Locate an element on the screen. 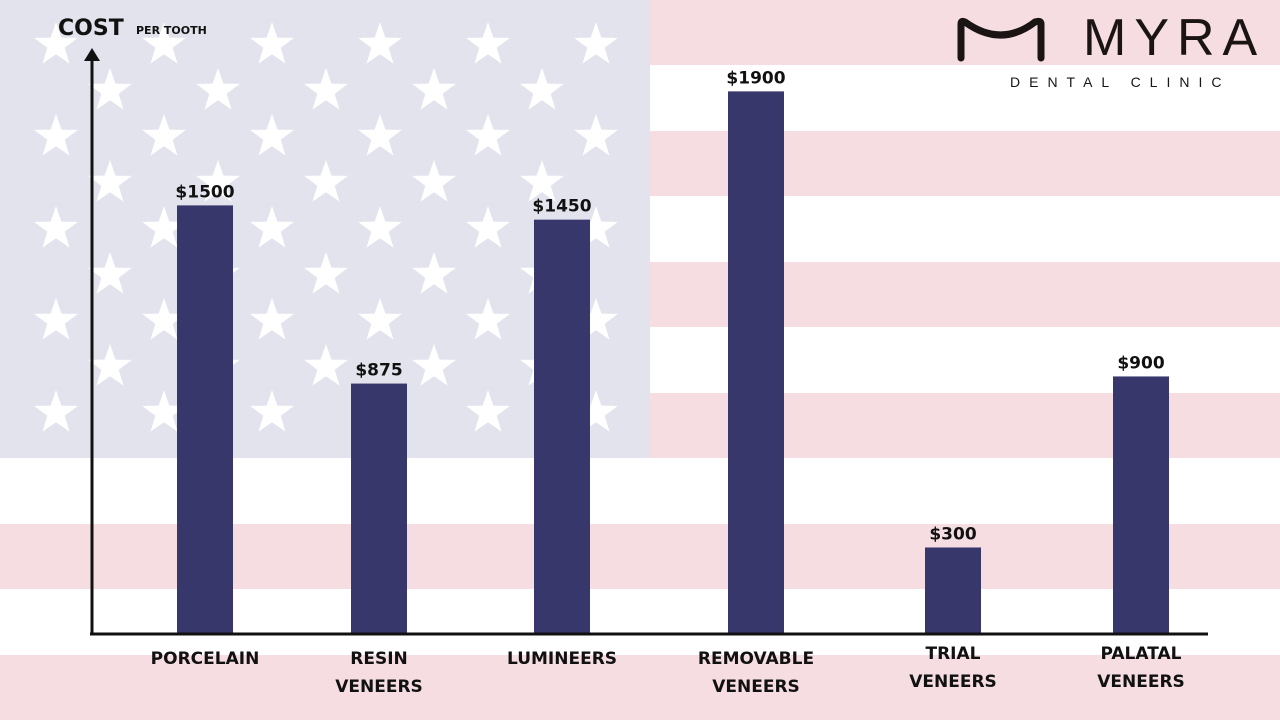  data-label: $300 is located at coordinates (952, 534).